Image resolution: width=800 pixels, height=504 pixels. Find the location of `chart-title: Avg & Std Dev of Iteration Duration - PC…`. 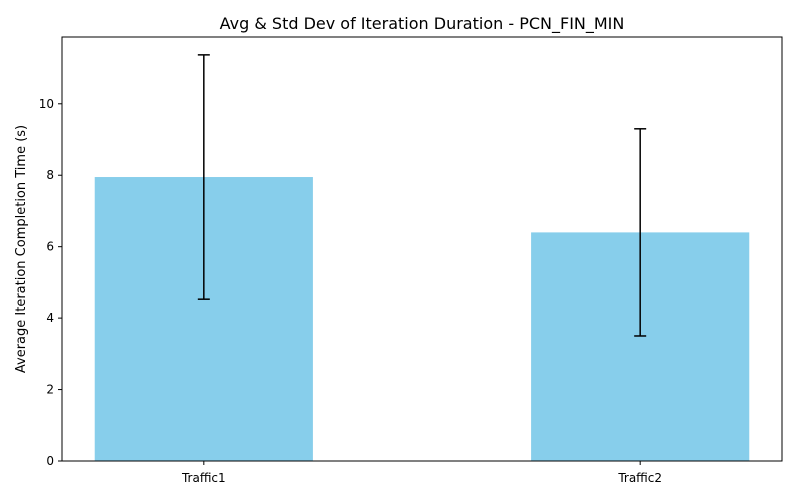

chart-title: Avg & Std Dev of Iteration Duration - PC… is located at coordinates (422, 24).